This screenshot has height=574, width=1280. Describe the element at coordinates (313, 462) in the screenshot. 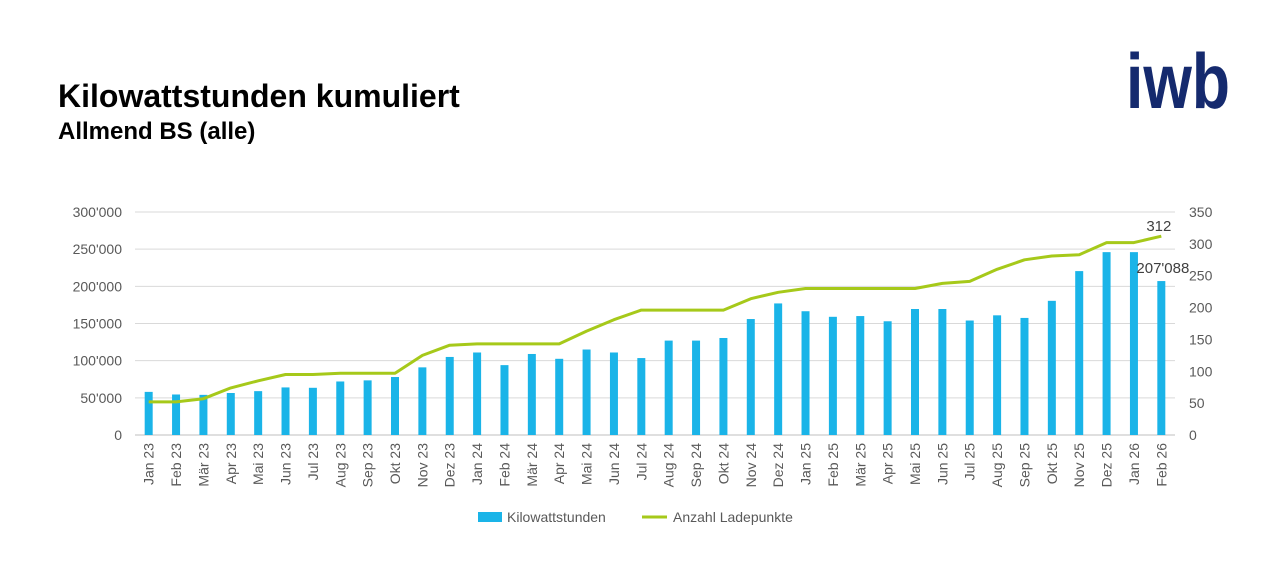

I see `x-tick-label: Jul 23` at that location.